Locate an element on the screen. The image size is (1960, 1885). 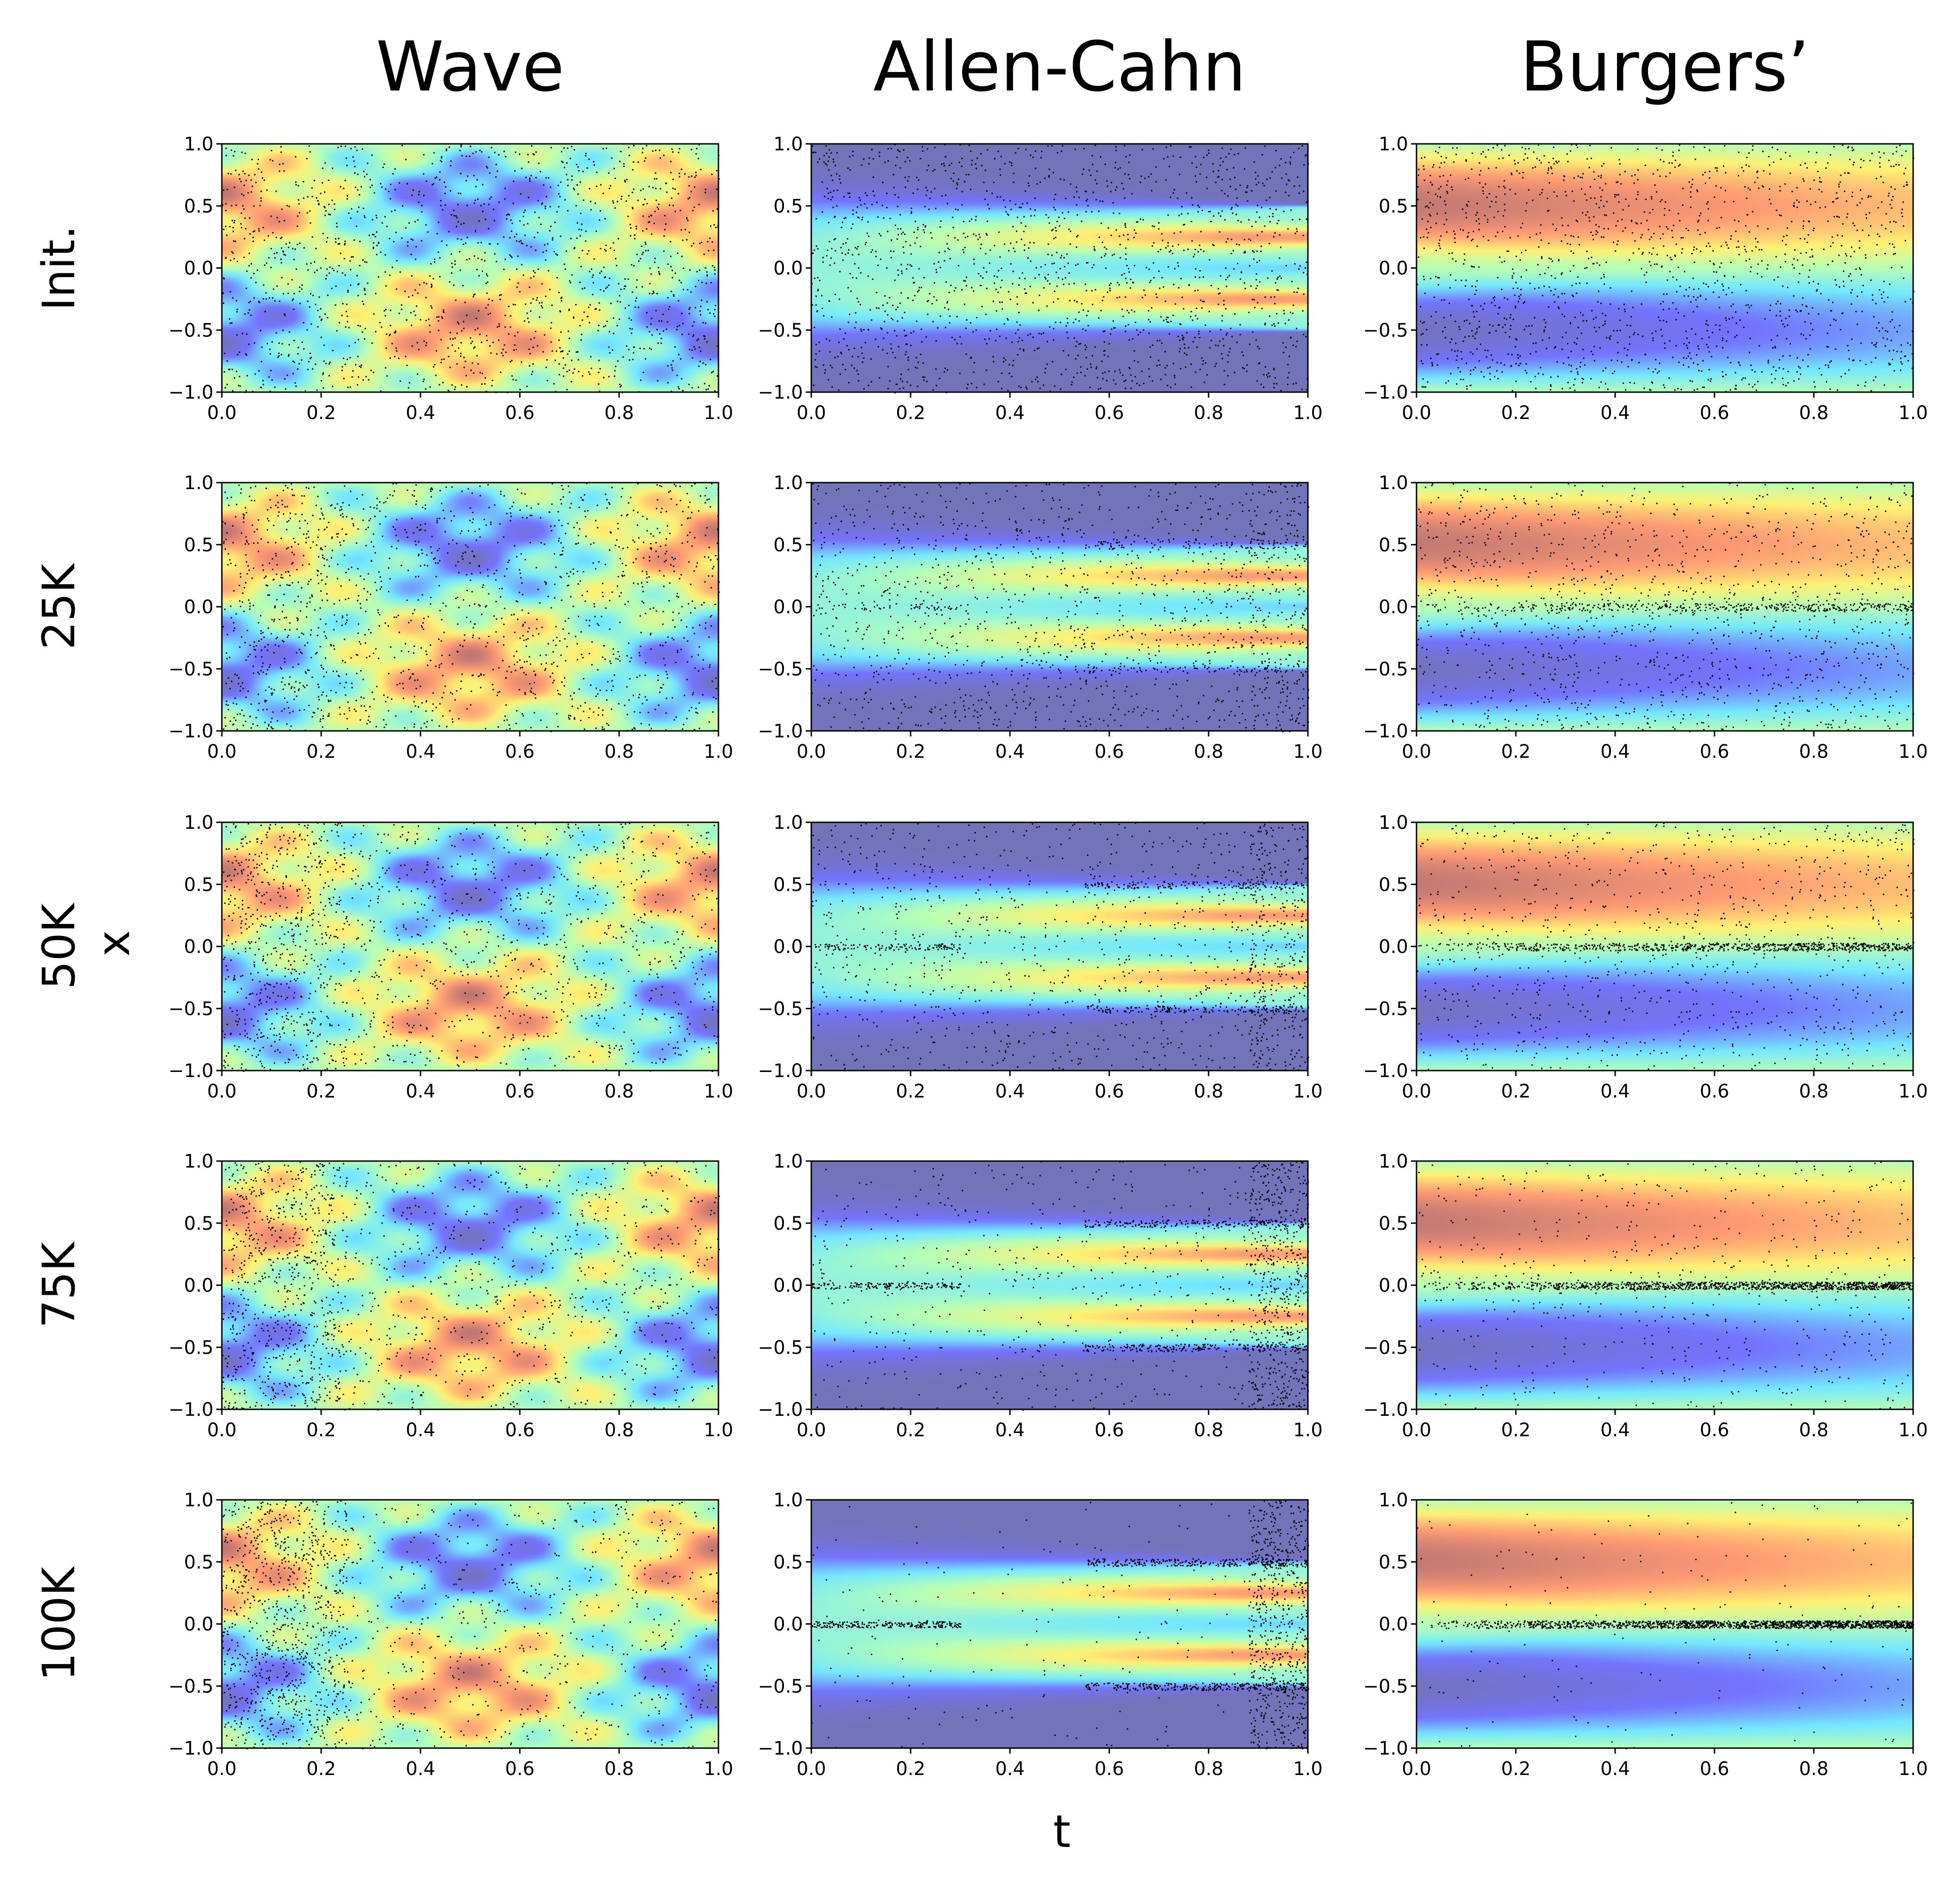
panel-wave-100k: 0.0 0.2 0.4 0.6 0.8 1.0 1.0 0.5 0.0 −0.5 −1.0 is located at coordinates (450, 1635).